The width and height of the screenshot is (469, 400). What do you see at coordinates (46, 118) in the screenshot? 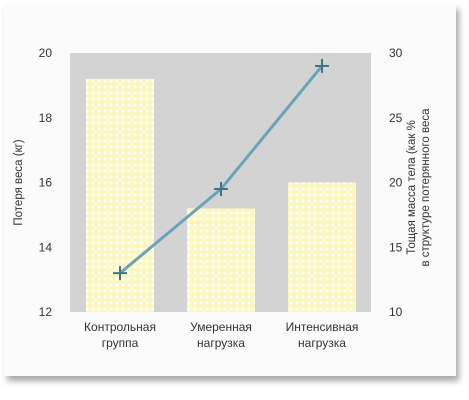
I see `y-tick-label: 18` at bounding box center [46, 118].